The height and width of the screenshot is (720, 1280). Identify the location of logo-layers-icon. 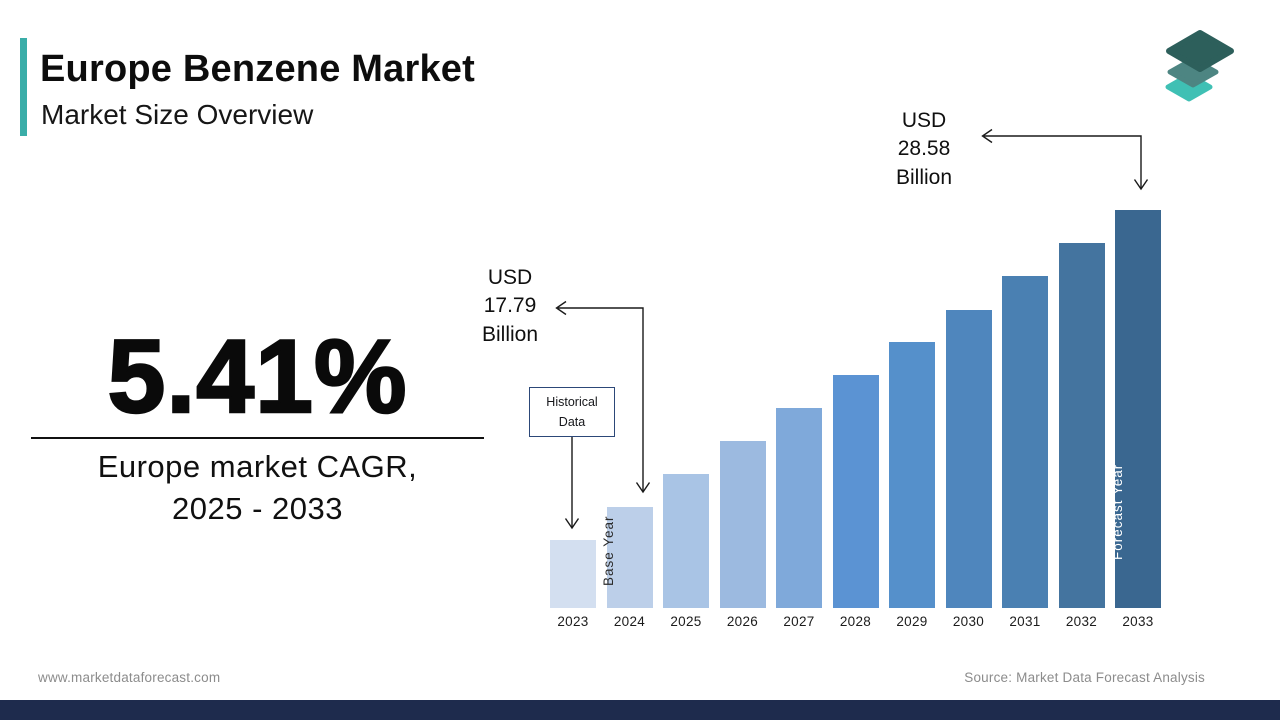
(1199, 66).